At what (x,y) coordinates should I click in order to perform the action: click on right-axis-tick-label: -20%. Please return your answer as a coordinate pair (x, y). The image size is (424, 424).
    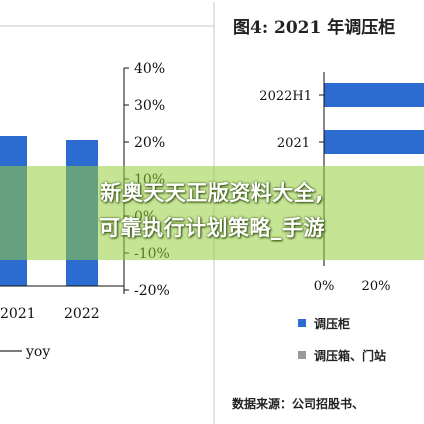
    Looking at the image, I should click on (152, 291).